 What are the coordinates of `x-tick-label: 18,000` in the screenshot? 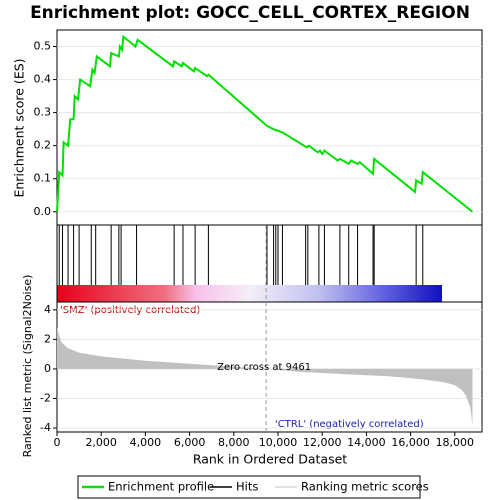 It's located at (455, 442).